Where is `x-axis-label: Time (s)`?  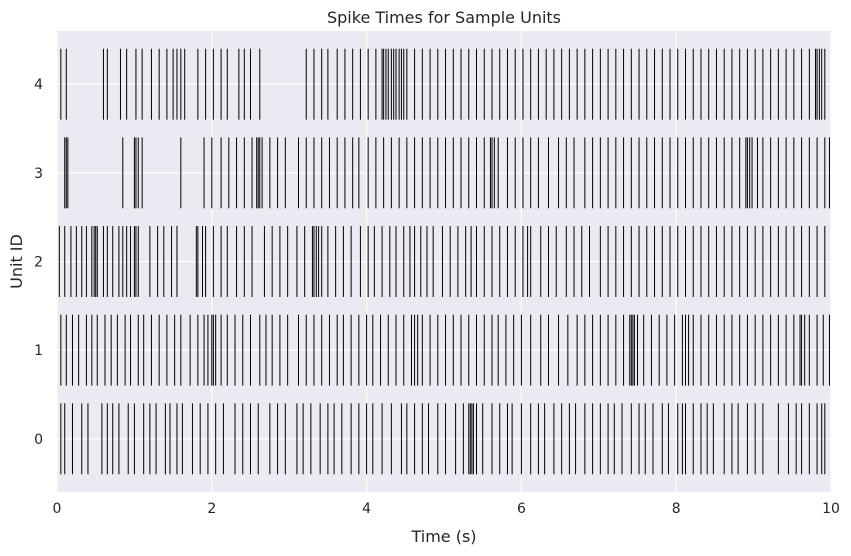 x-axis-label: Time (s) is located at coordinates (443, 536).